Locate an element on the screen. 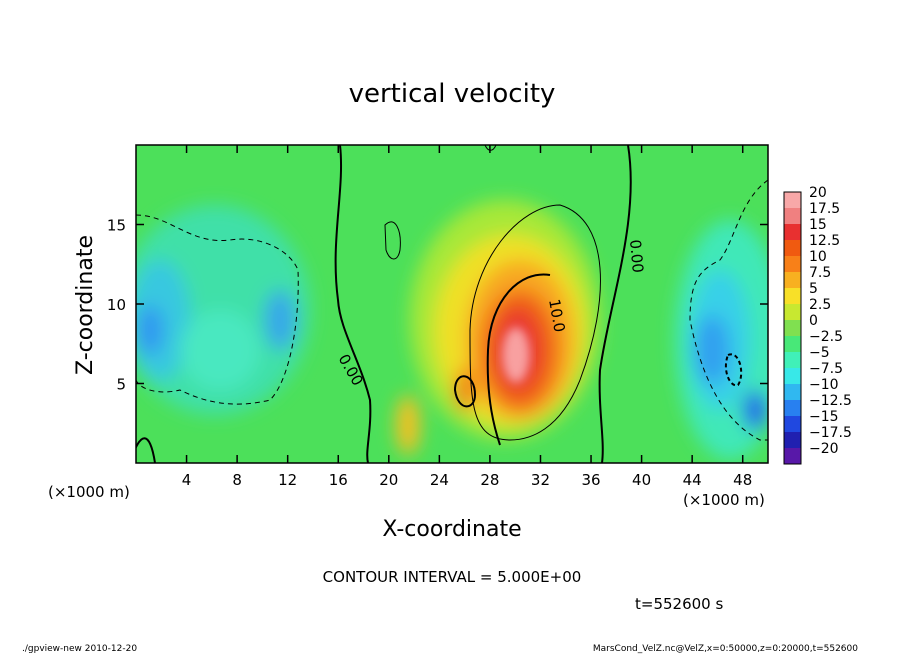 Image resolution: width=904 pixels, height=654 pixels. x-tick-label: 40 is located at coordinates (641, 480).